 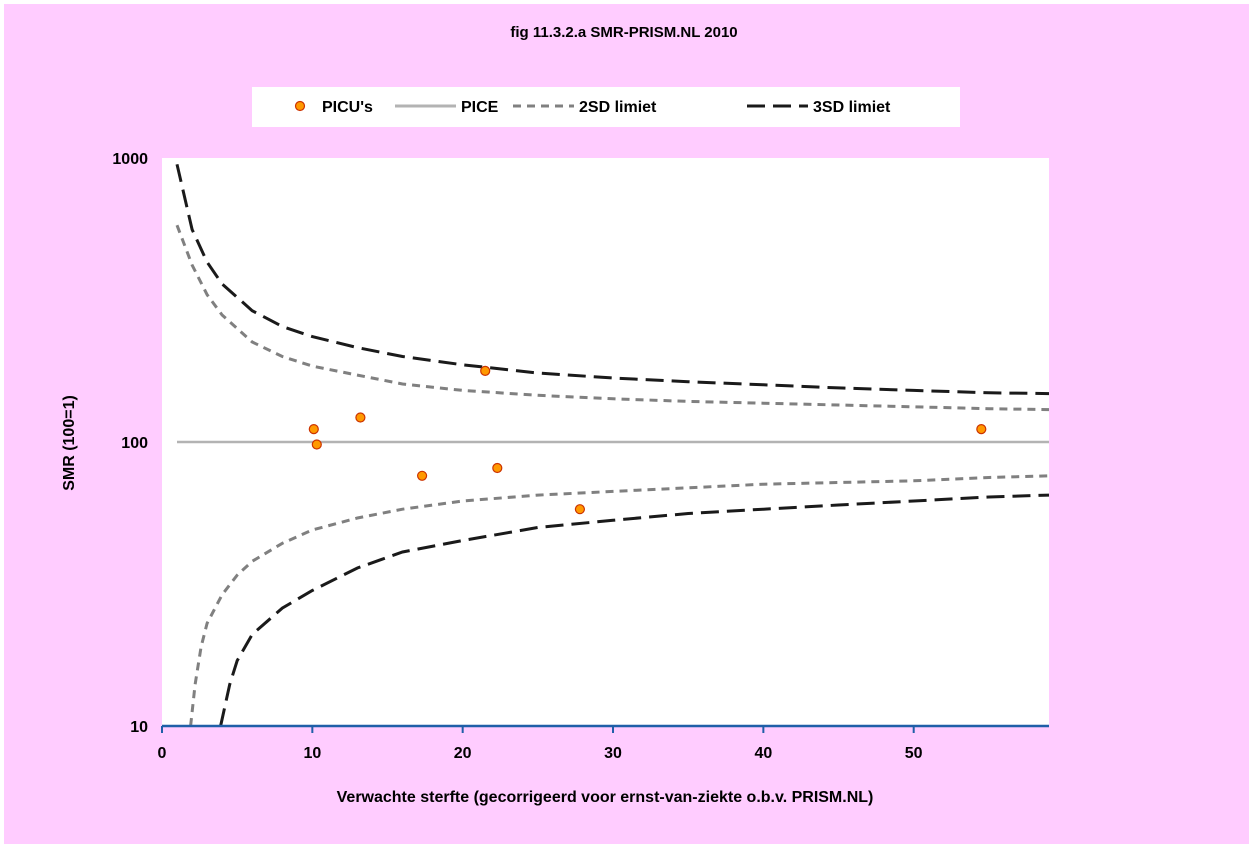 What do you see at coordinates (130, 159) in the screenshot?
I see `y-tick-label: 1000` at bounding box center [130, 159].